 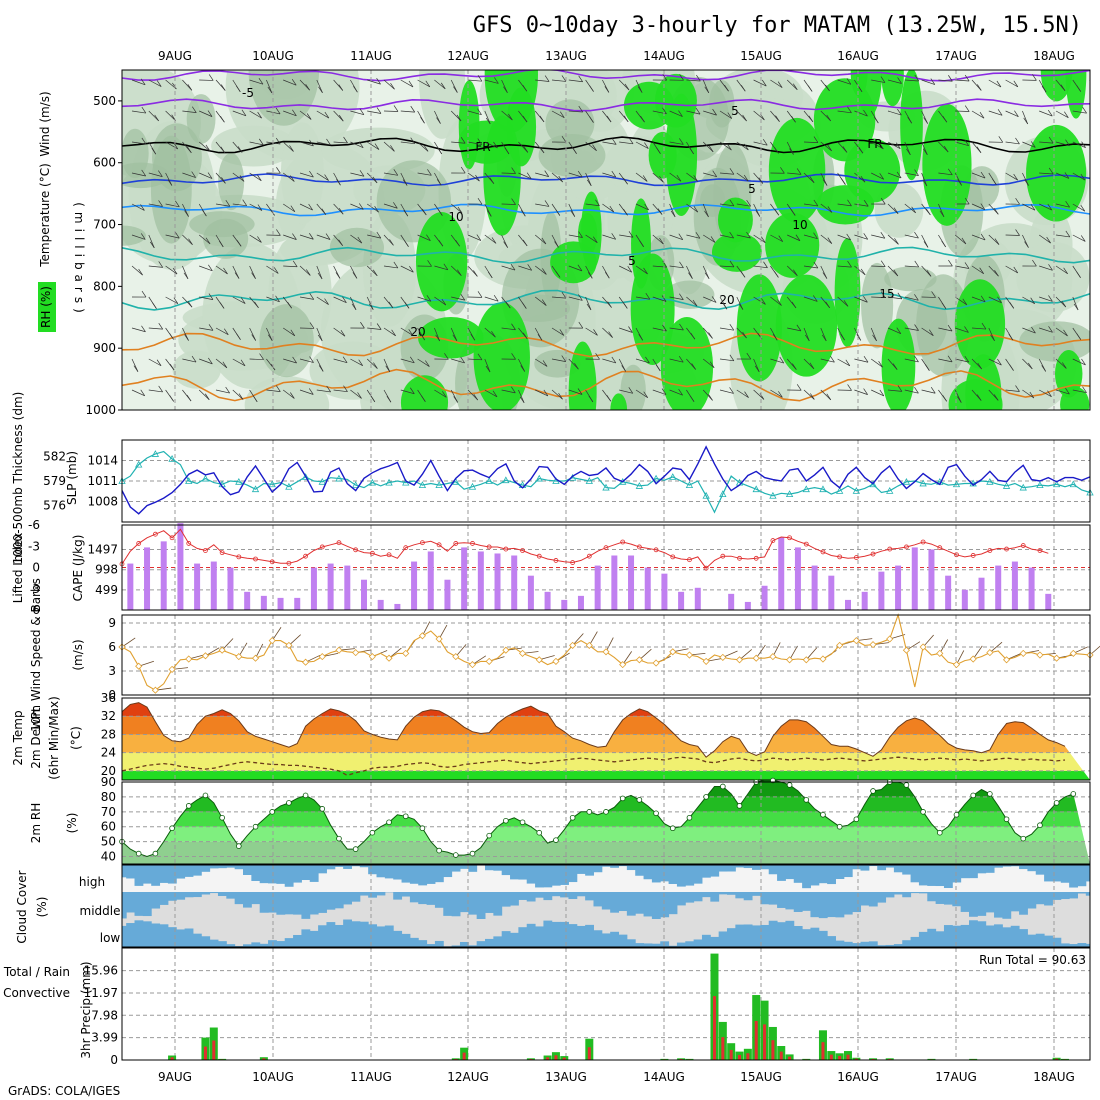 I want to click on rh-region, so click(x=537, y=308).